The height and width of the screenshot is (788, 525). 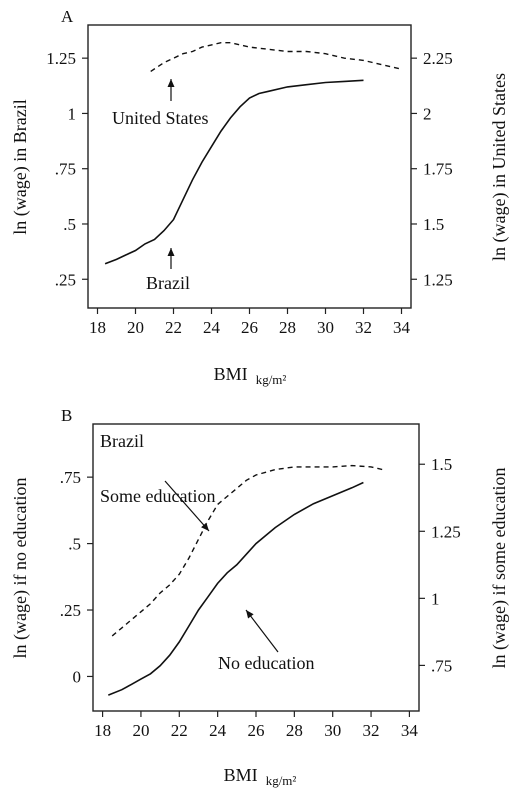 I want to click on pointer-brazil, so click(x=171, y=258).